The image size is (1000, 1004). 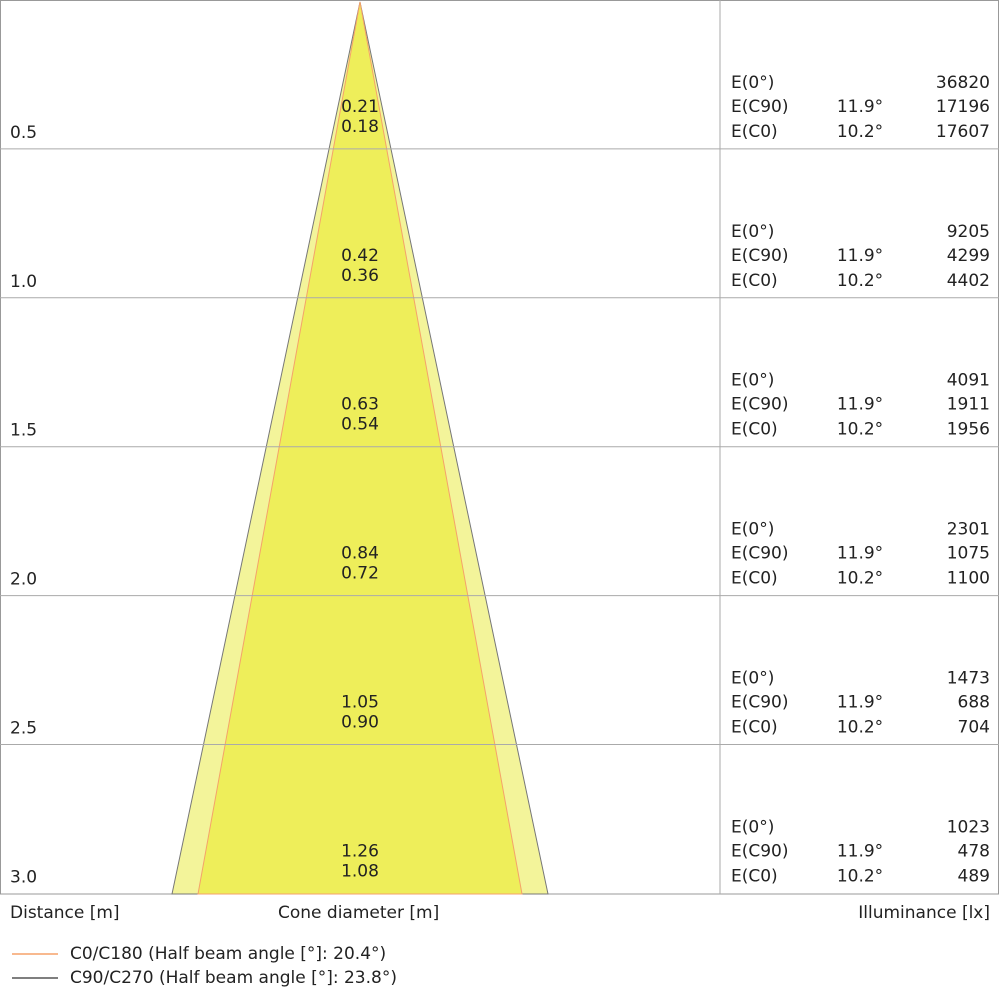 I want to click on footer-label: Distance [m], so click(x=65, y=913).